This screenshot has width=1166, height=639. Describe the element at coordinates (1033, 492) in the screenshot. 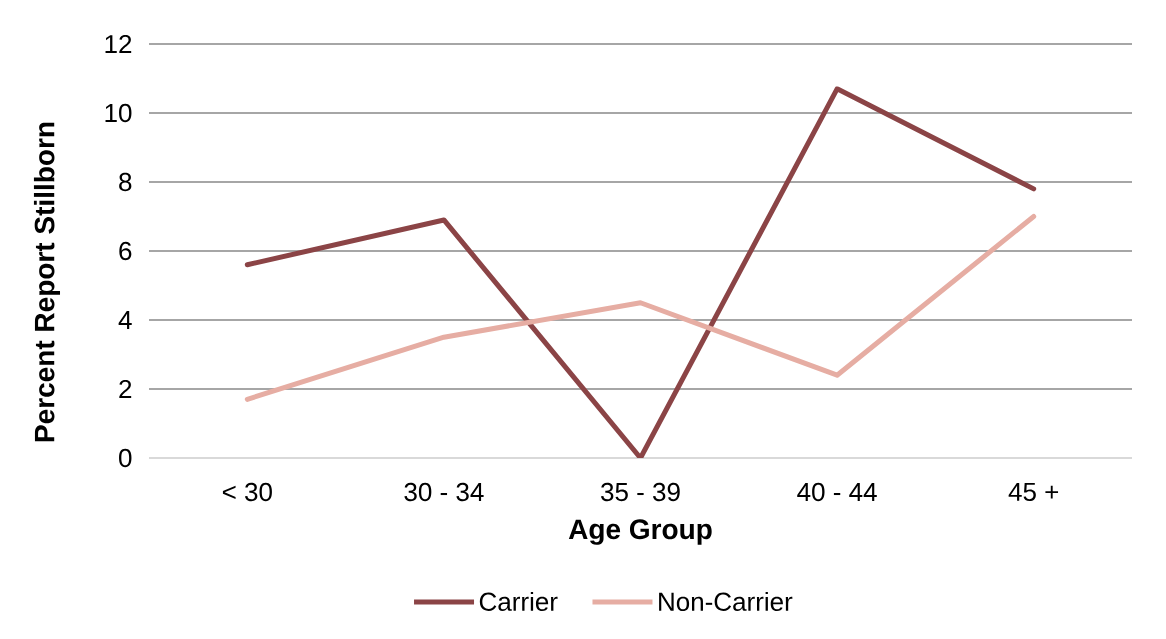

I see `x-tick-label: 45 +` at that location.